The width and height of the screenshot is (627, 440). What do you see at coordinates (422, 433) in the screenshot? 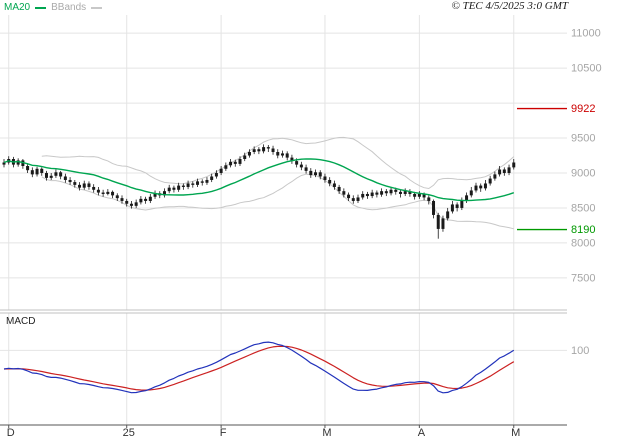
I see `month-label: A` at bounding box center [422, 433].